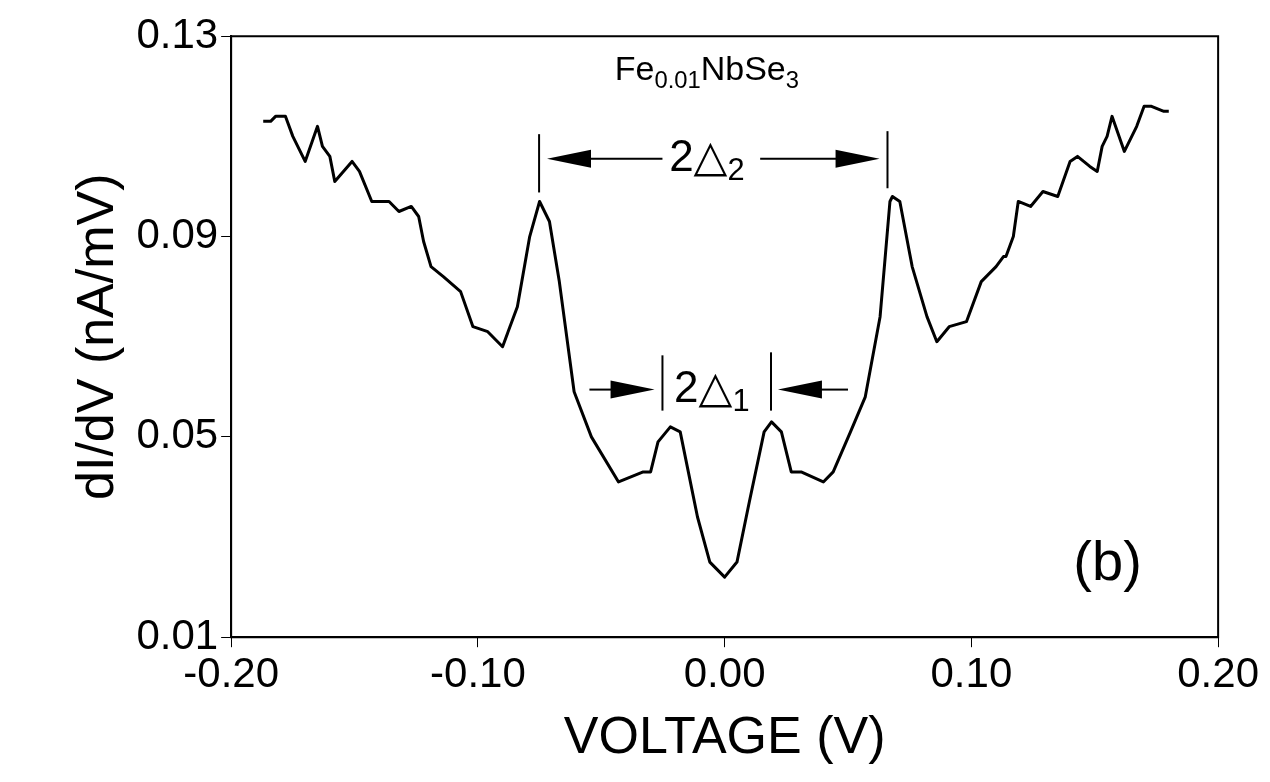  What do you see at coordinates (1218, 672) in the screenshot?
I see `x-tick-label: 0.20` at bounding box center [1218, 672].